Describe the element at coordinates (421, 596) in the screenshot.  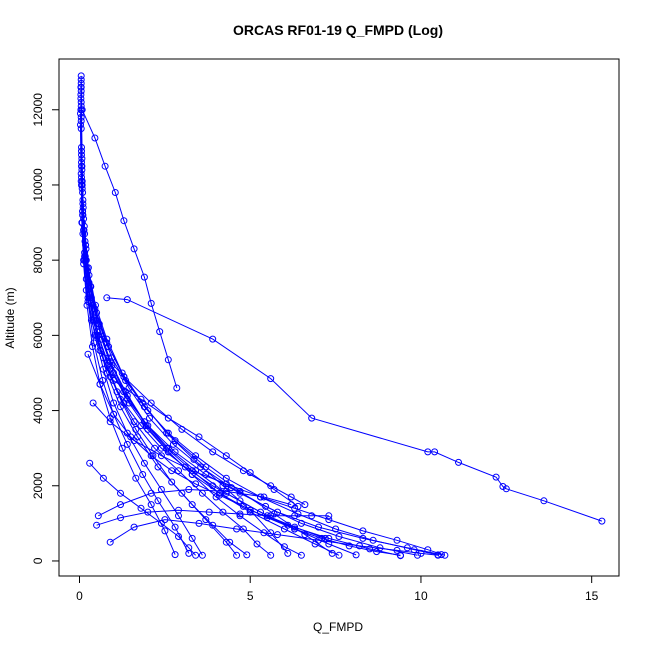
I see `x-tick-label: 10` at that location.